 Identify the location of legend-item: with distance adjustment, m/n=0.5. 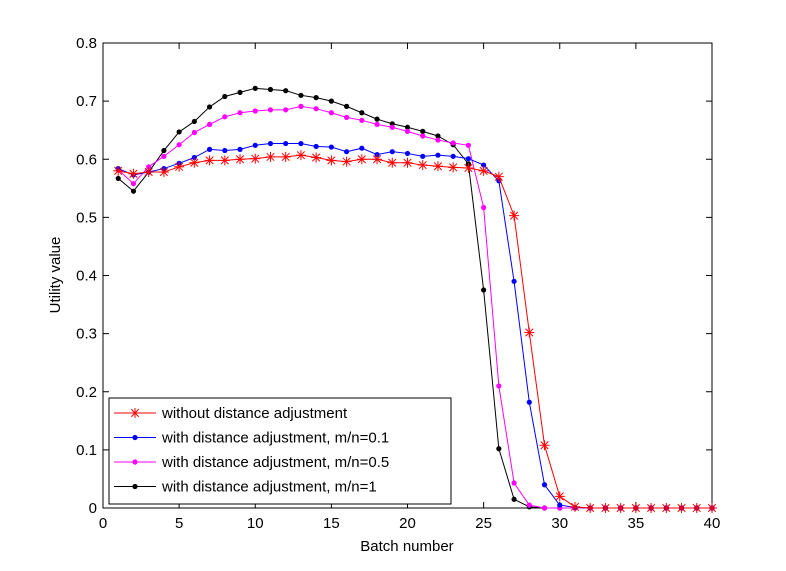
(251, 462).